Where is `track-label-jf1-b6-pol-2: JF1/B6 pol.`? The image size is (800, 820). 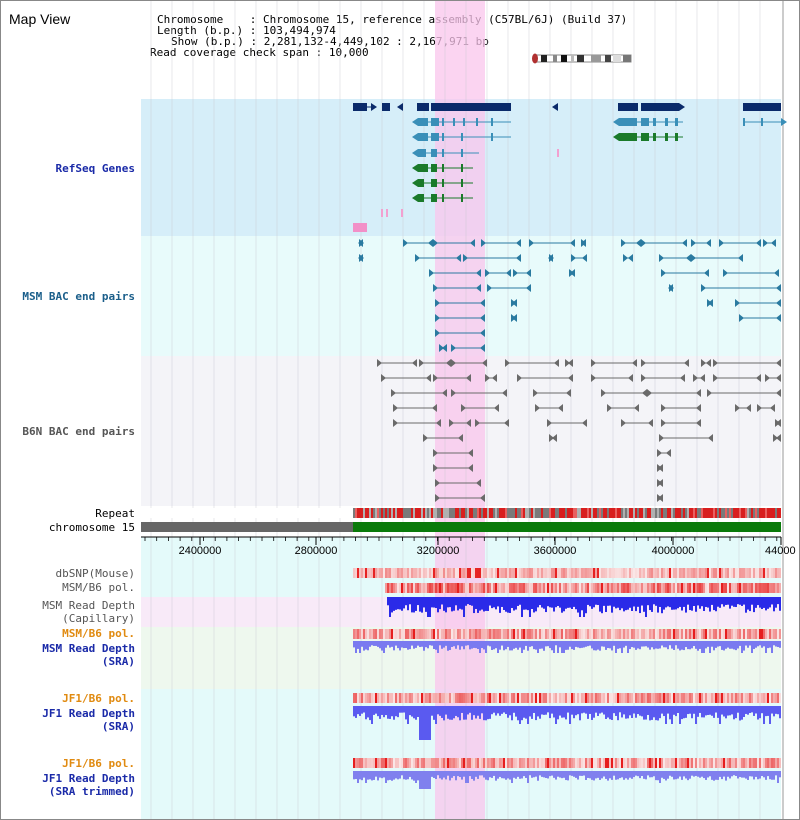 track-label-jf1-b6-pol-2: JF1/B6 pol. is located at coordinates (98, 763).